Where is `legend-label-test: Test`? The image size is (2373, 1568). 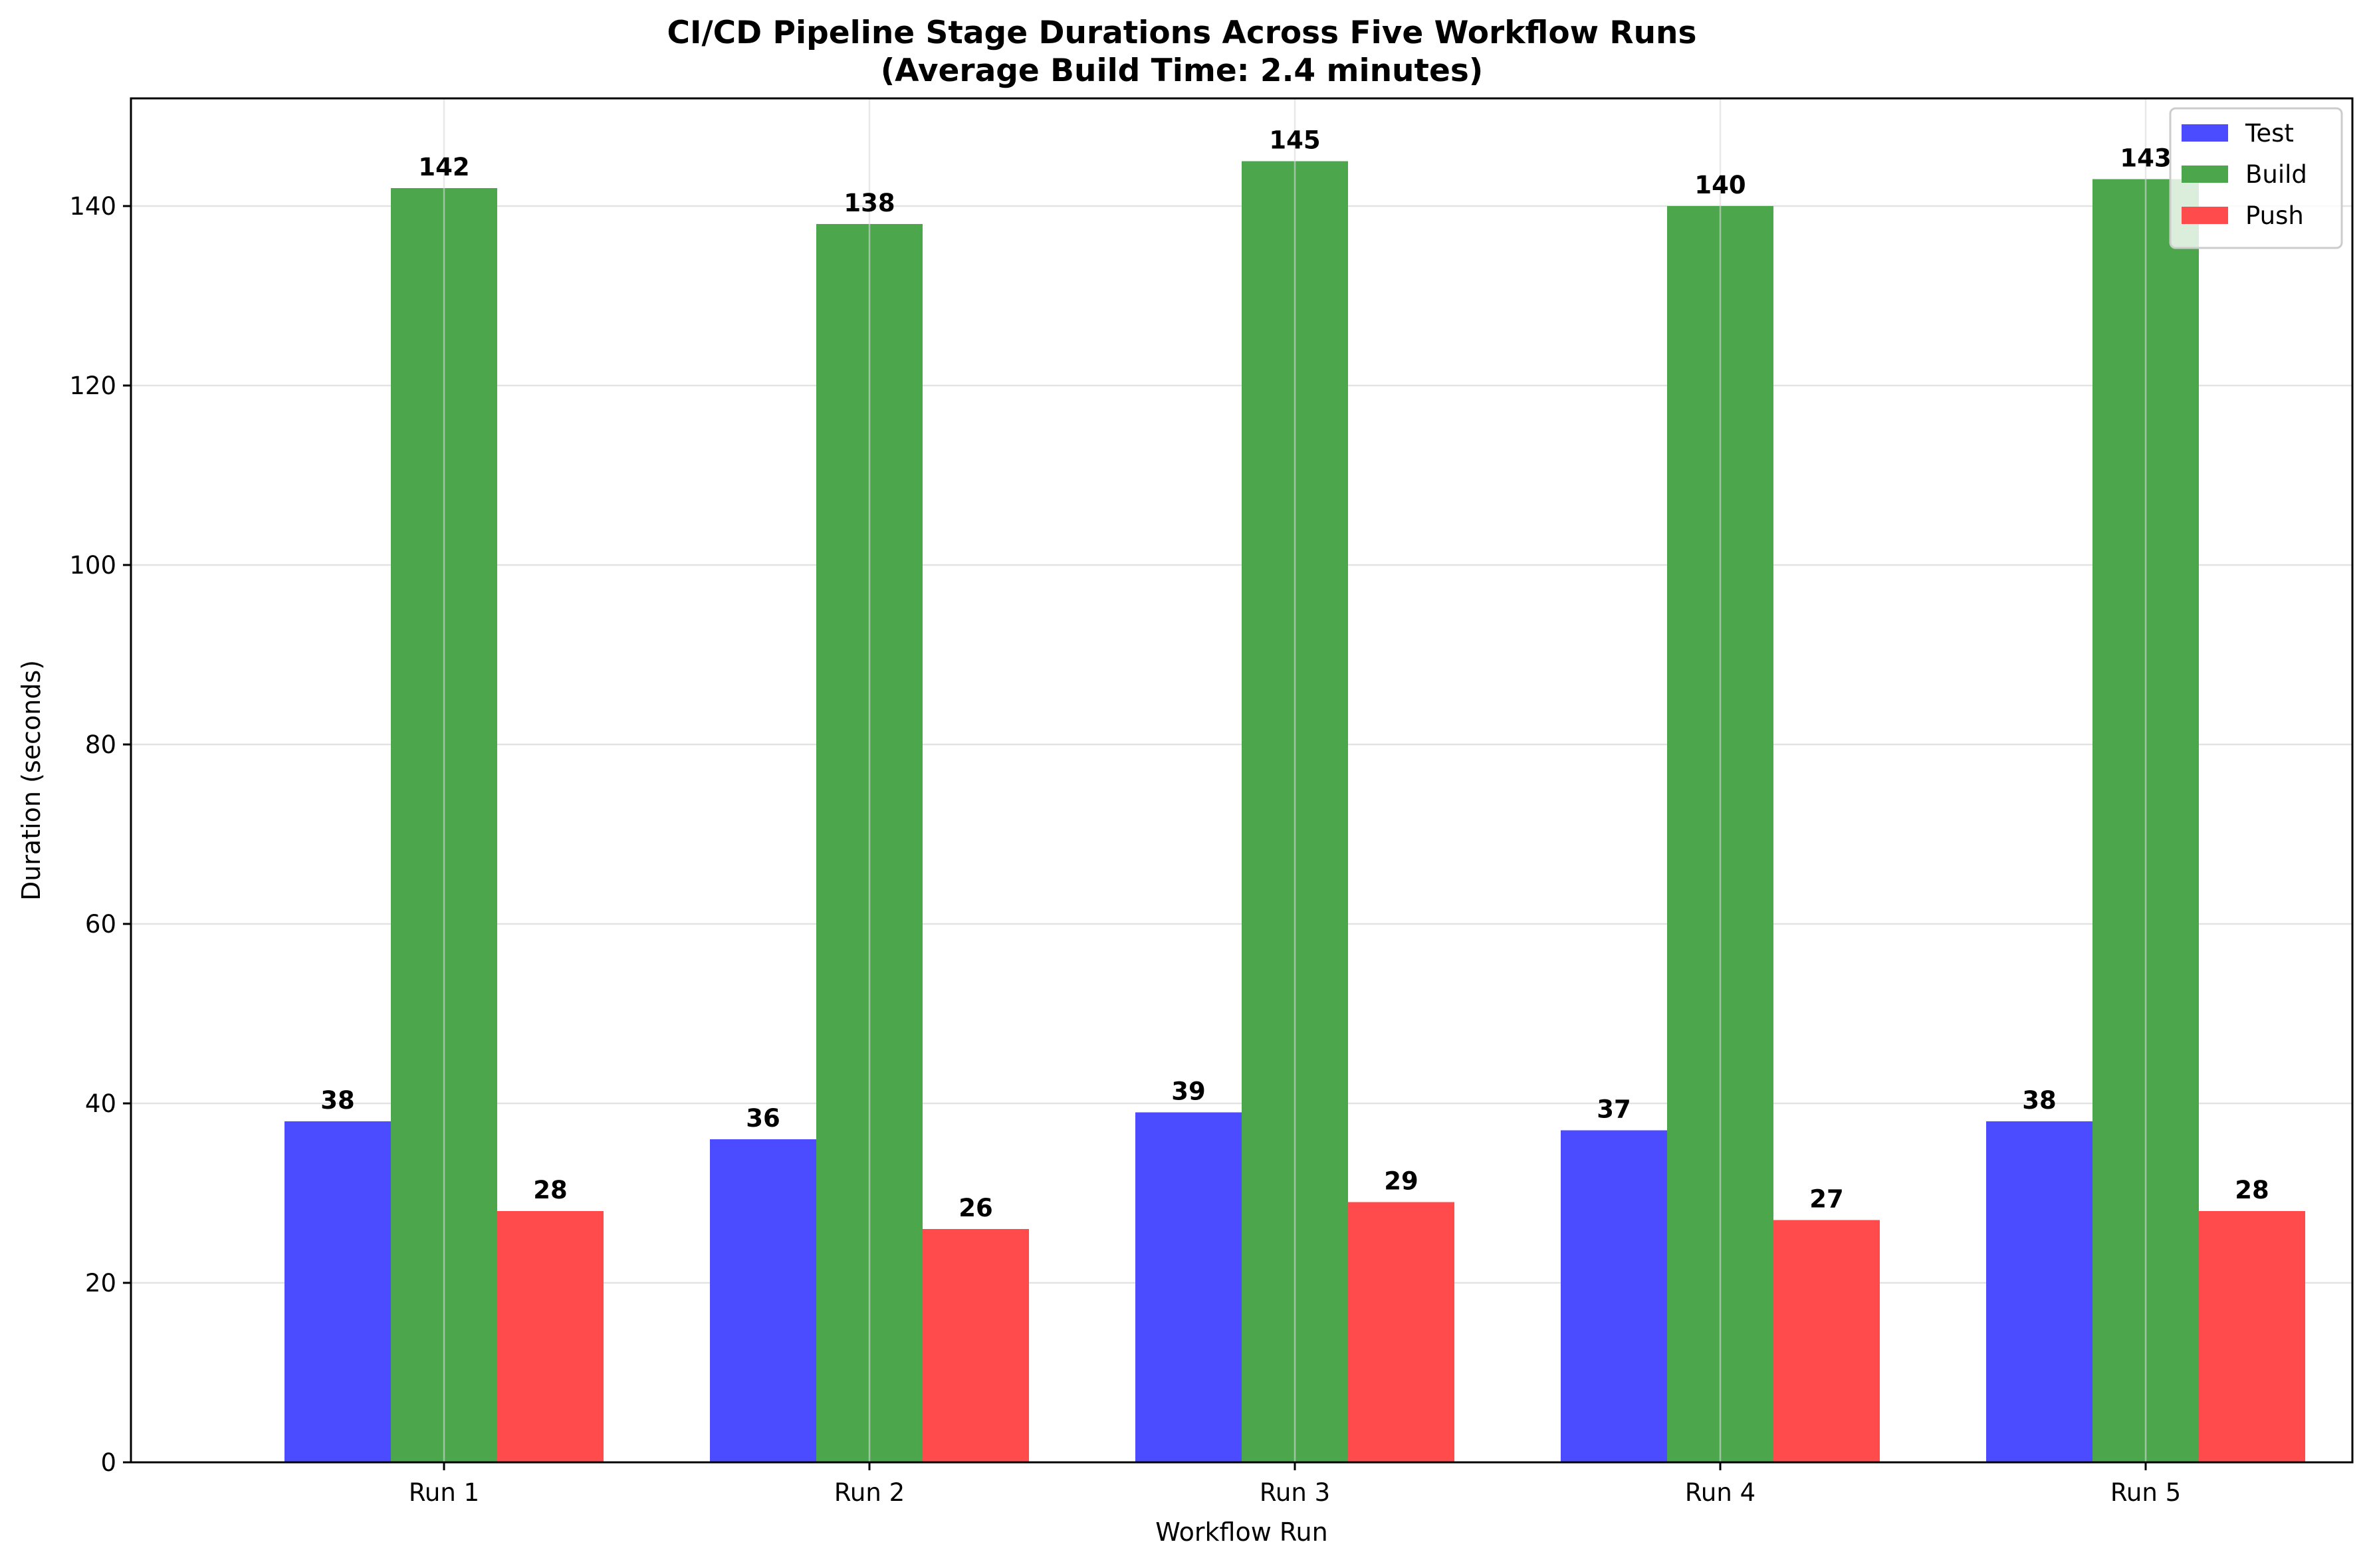 legend-label-test: Test is located at coordinates (2269, 133).